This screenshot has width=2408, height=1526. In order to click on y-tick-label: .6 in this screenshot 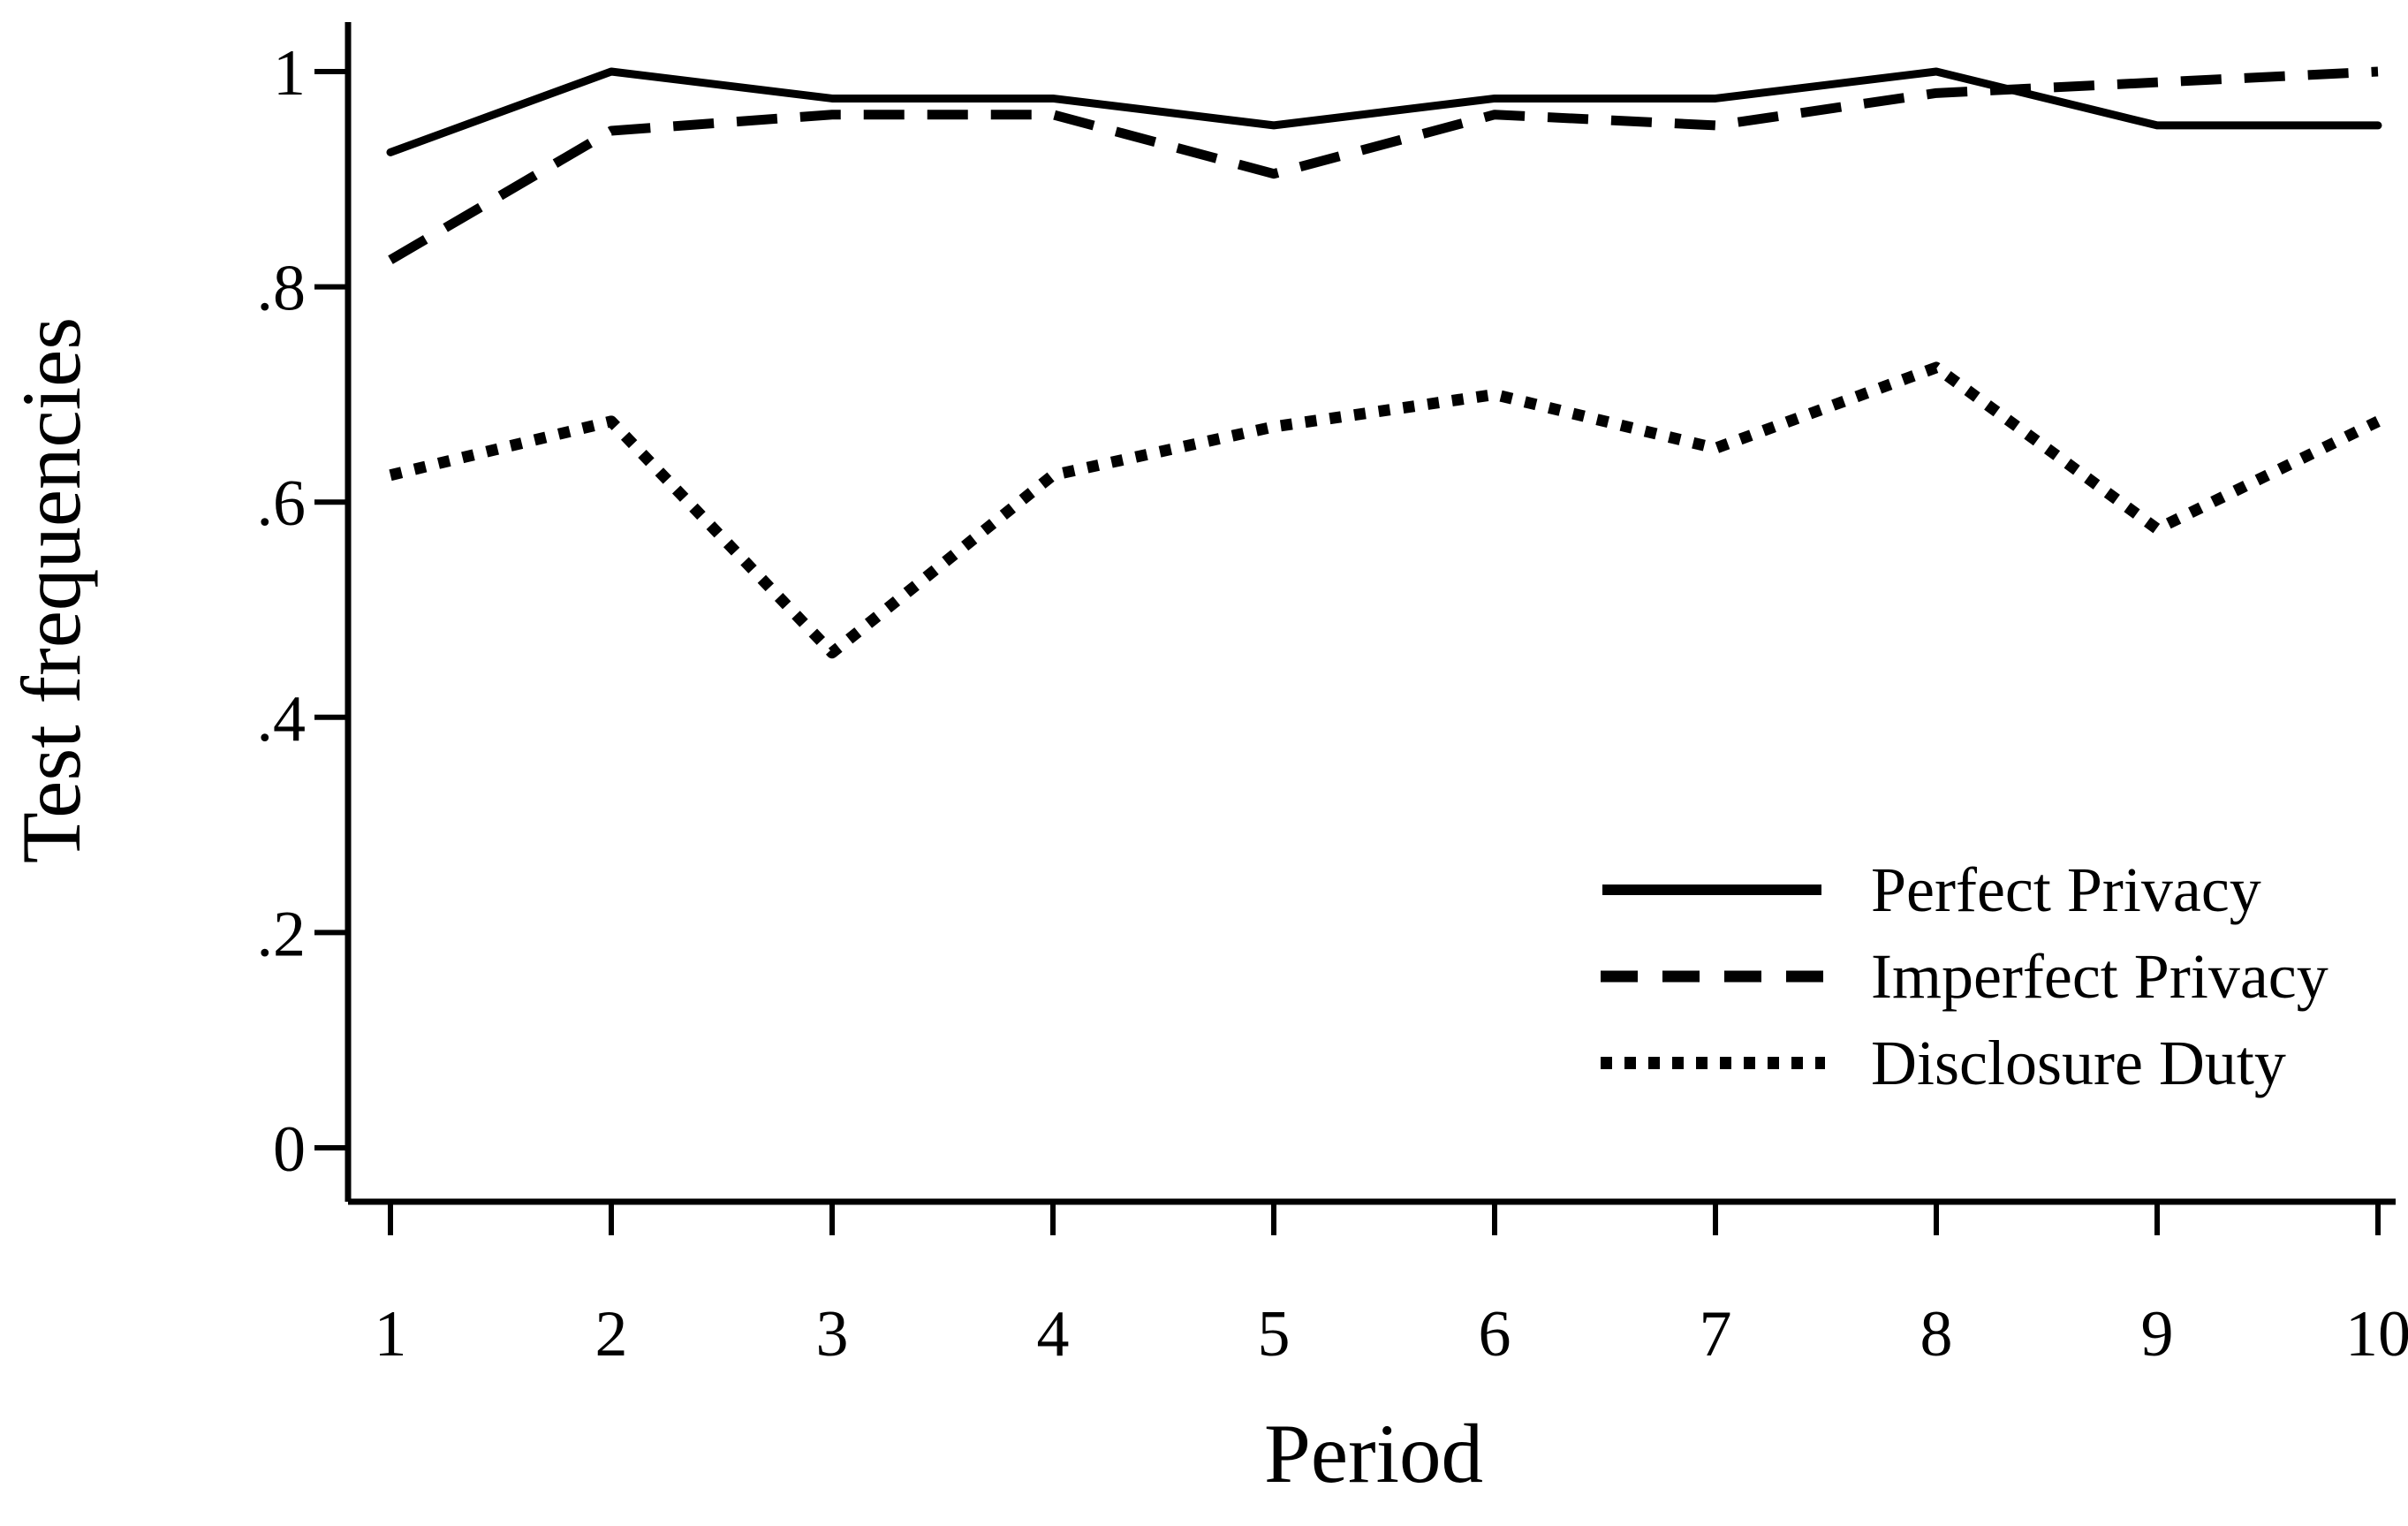, I will do `click(282, 503)`.